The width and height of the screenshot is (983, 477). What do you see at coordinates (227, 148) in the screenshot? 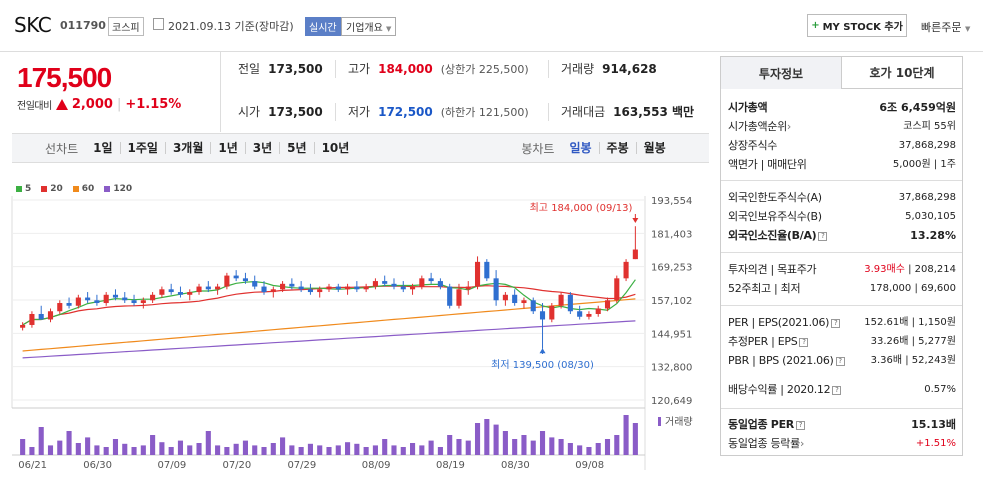
I see `period-1y: 1년` at bounding box center [227, 148].